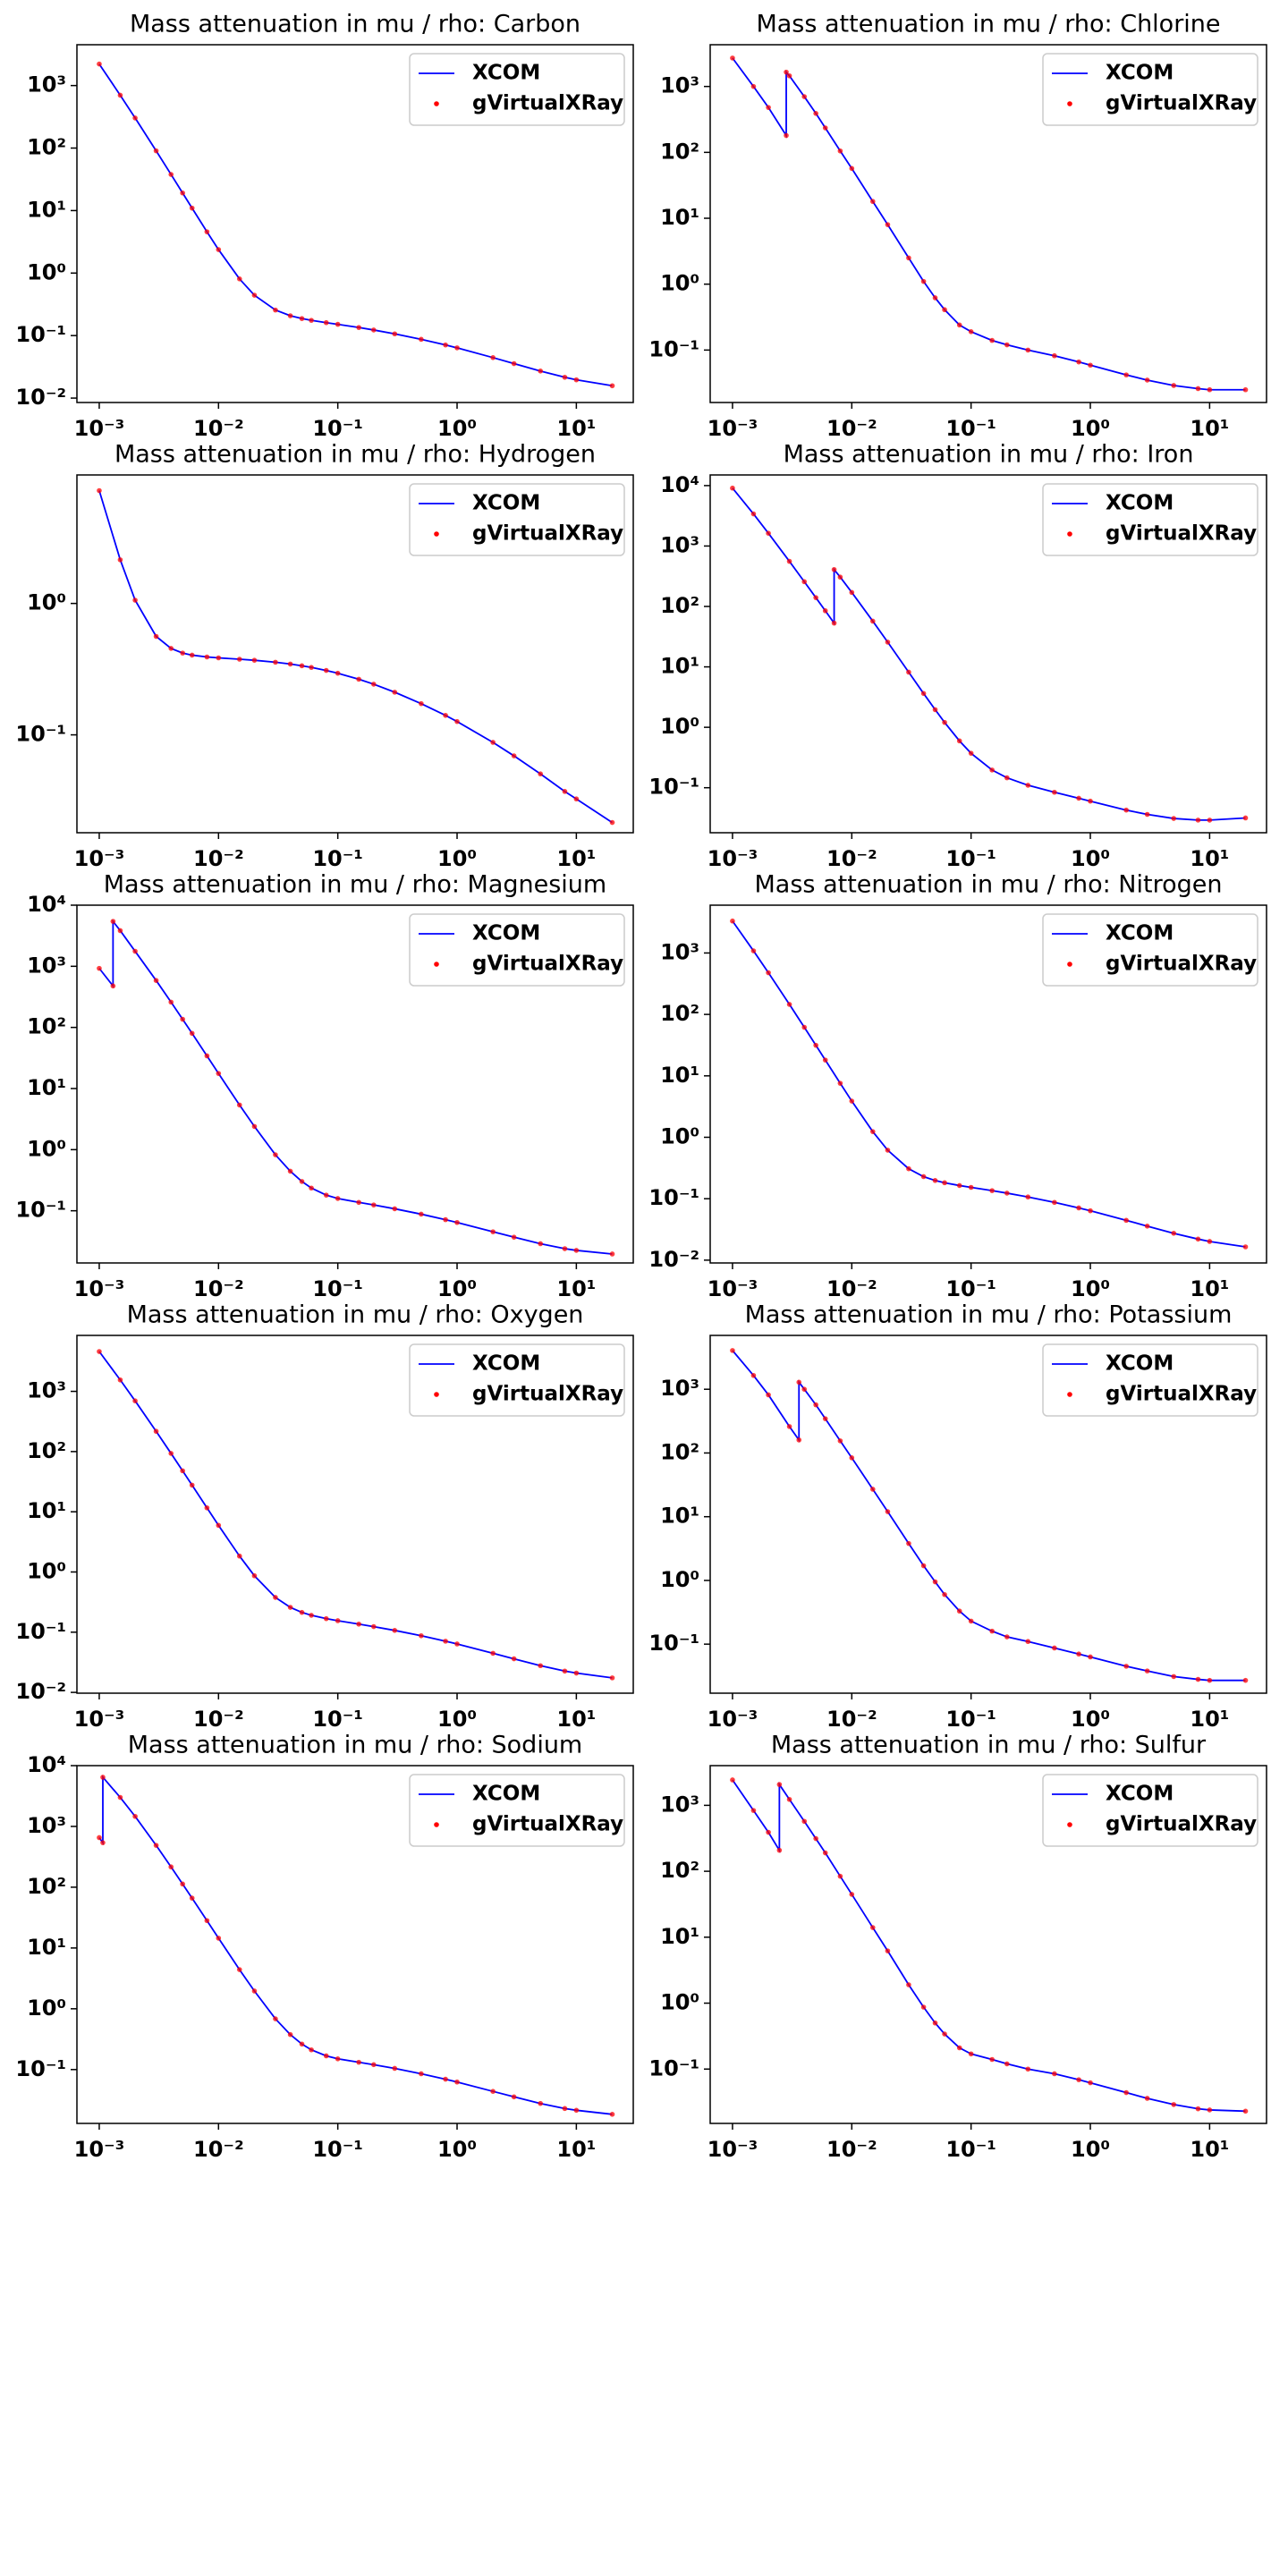 This screenshot has height=2576, width=1288. Describe the element at coordinates (673, 2067) in the screenshot. I see `y-tick-label: 10⁻¹` at that location.